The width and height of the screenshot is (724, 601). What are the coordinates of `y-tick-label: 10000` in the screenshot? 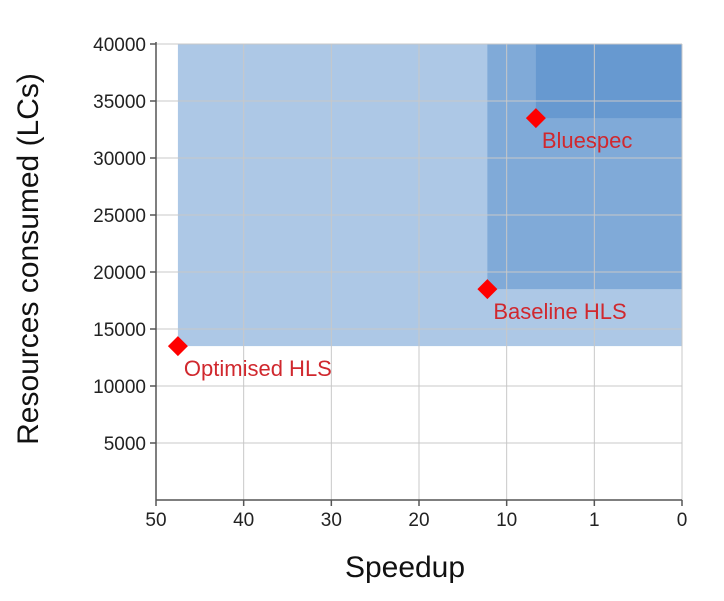 It's located at (119, 387).